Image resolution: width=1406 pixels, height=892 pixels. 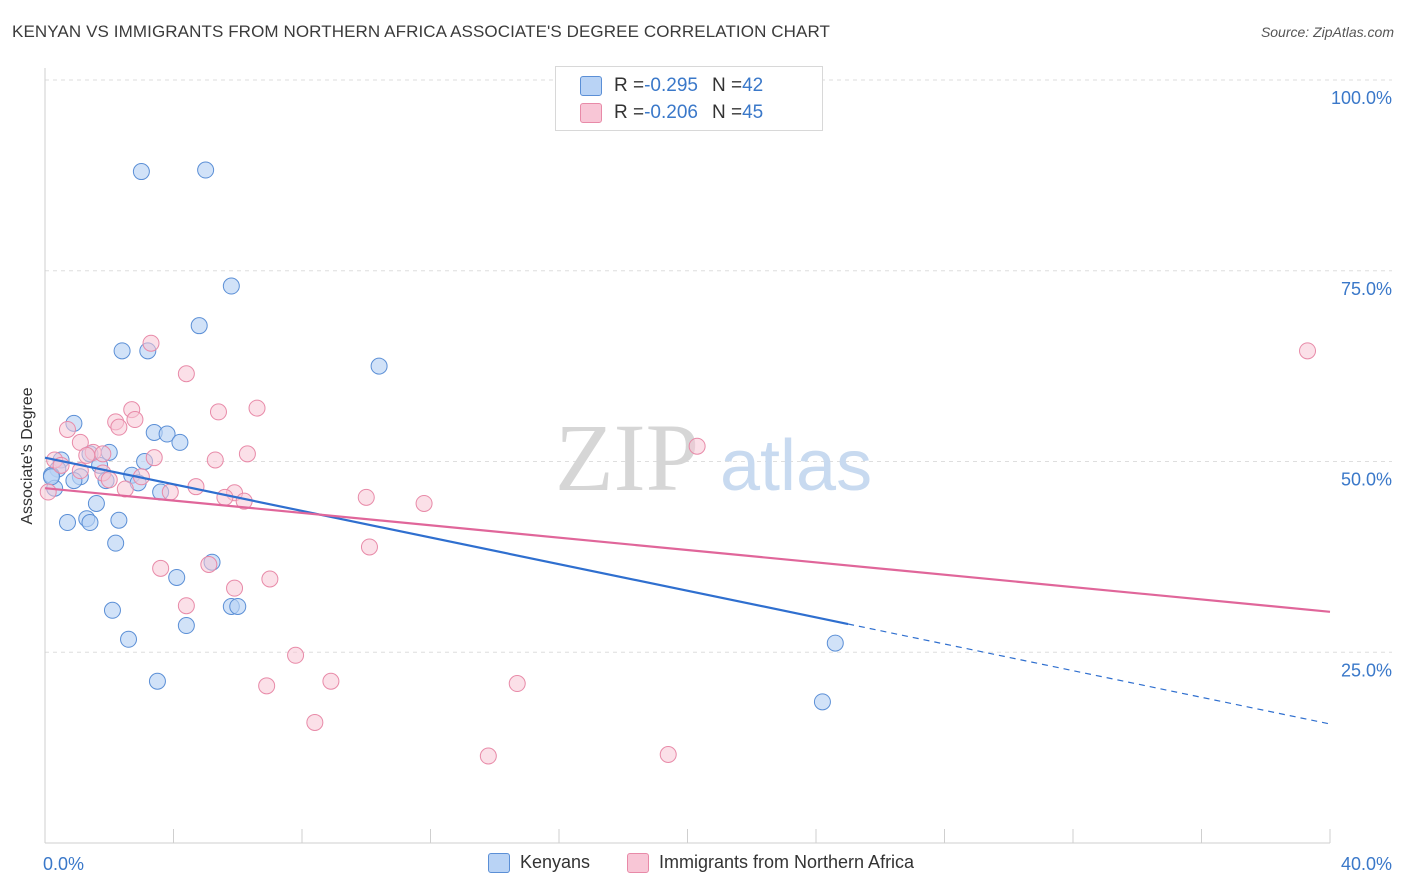 What do you see at coordinates (627, 457) in the screenshot?
I see `watermark-zip: ZIP` at bounding box center [627, 457].